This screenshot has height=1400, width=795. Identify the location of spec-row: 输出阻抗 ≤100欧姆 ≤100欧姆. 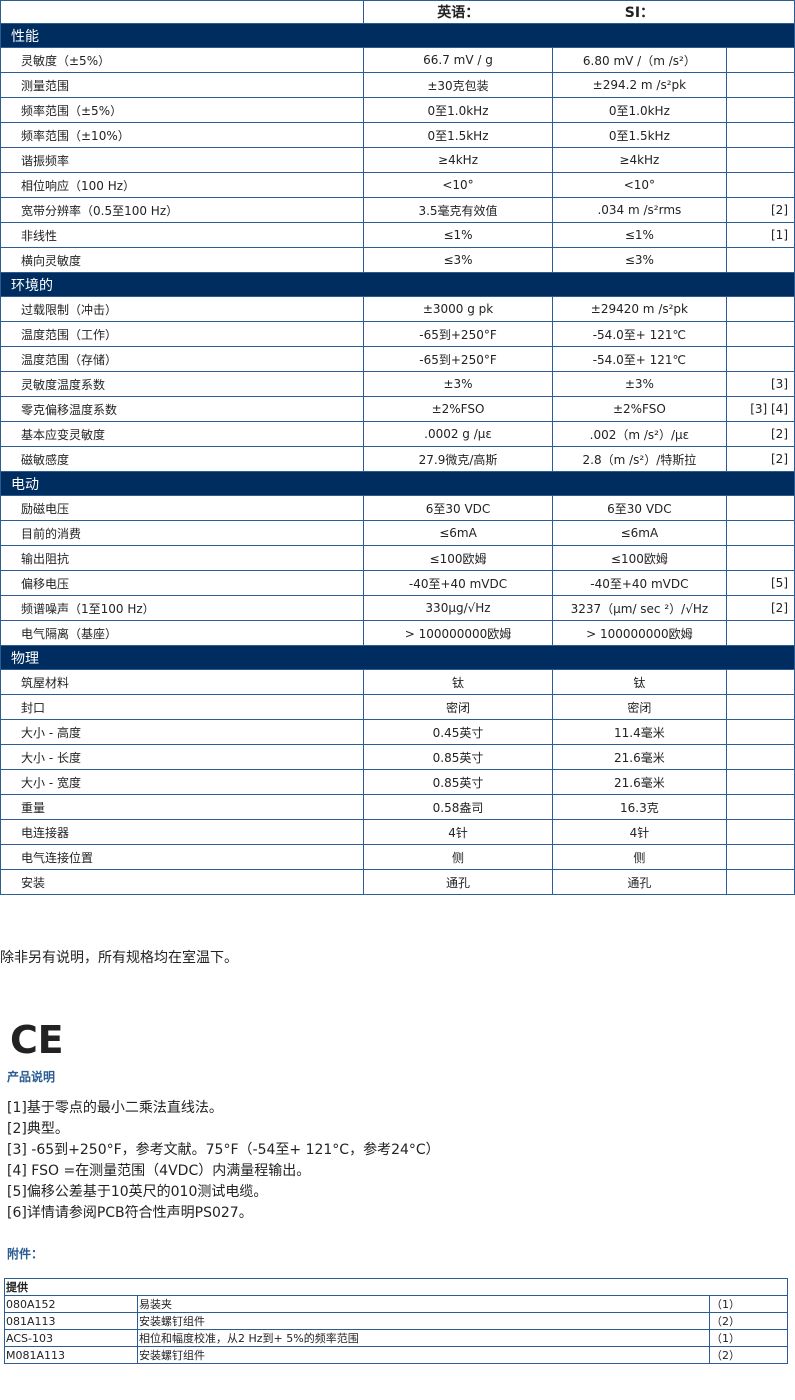
(397, 558).